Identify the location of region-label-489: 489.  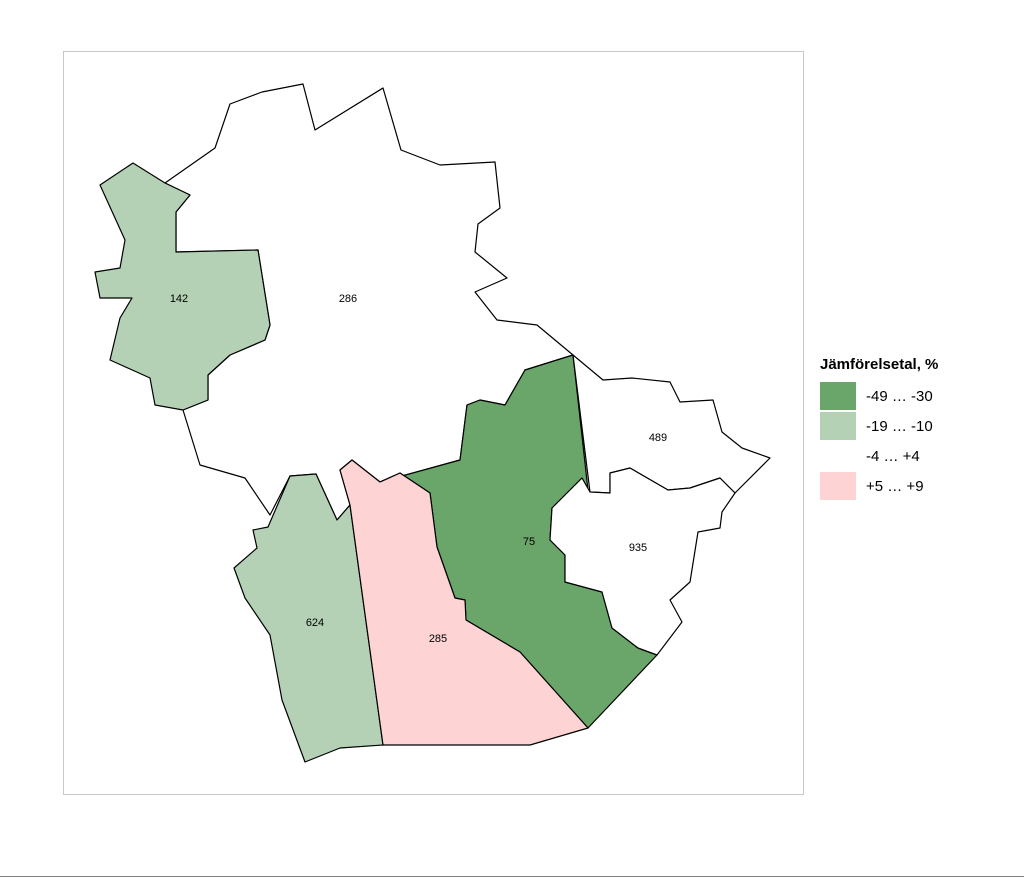
(658, 438).